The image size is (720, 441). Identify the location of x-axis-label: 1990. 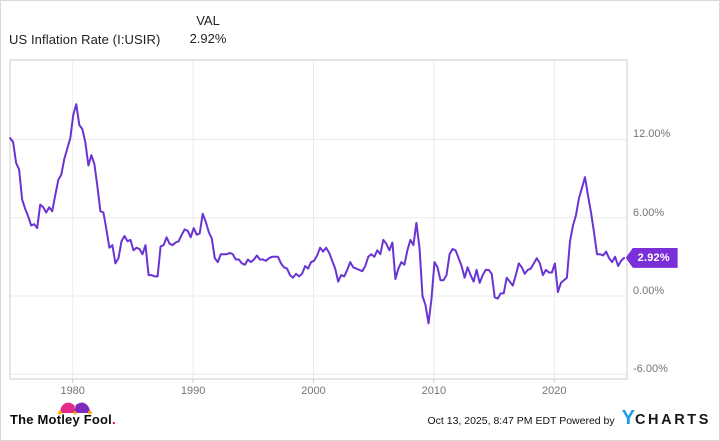
(193, 391).